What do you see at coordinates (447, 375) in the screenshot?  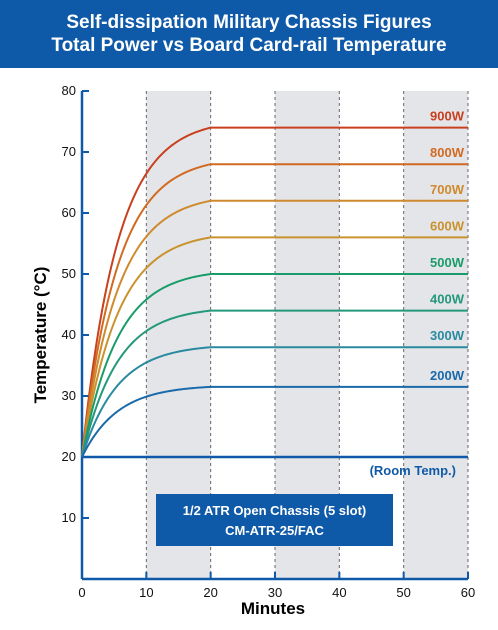 I see `series-label-200w: 200W` at bounding box center [447, 375].